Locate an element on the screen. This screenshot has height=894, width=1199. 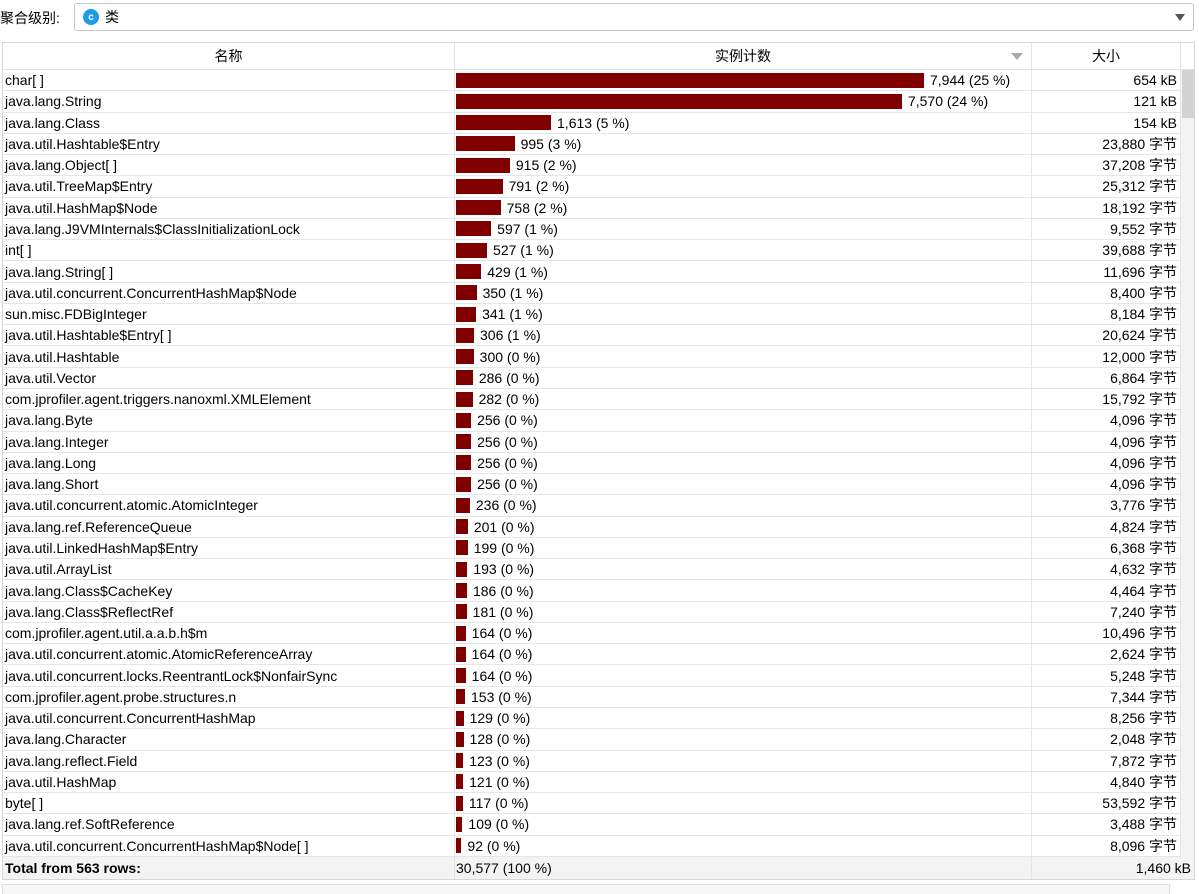
table-row: char[ ] 7,944 (25 %) 654 kB is located at coordinates (592, 81).